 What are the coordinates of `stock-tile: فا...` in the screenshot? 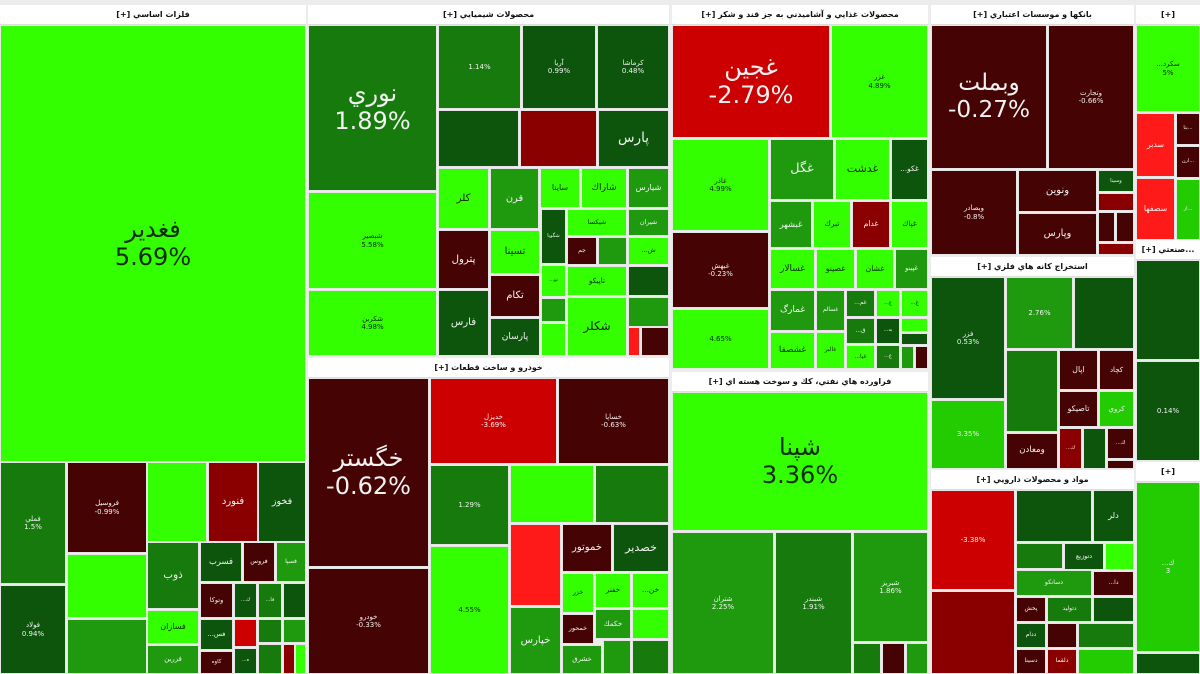 It's located at (270, 600).